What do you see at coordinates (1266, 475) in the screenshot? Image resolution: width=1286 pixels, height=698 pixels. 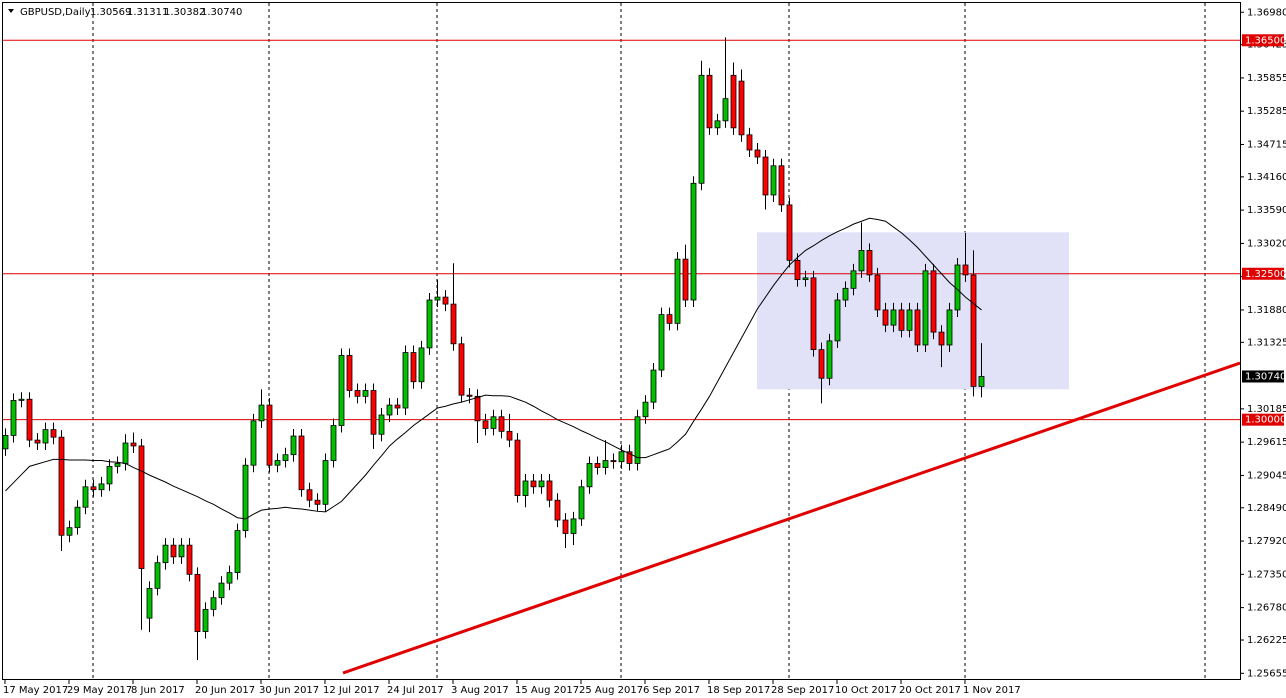 I see `y-tick-label: 1.29045` at bounding box center [1266, 475].